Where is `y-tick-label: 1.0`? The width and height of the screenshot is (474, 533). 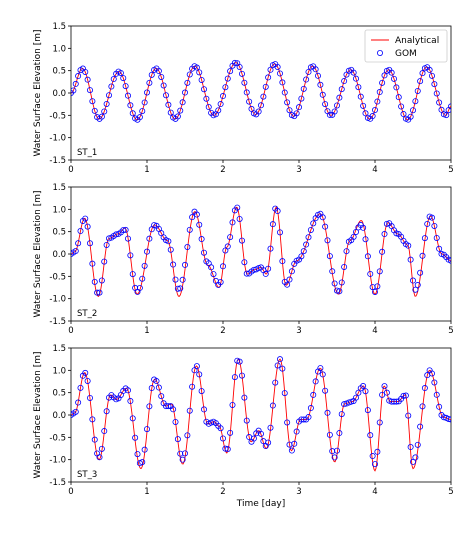
y-tick-label: 1.0 is located at coordinates (59, 210).